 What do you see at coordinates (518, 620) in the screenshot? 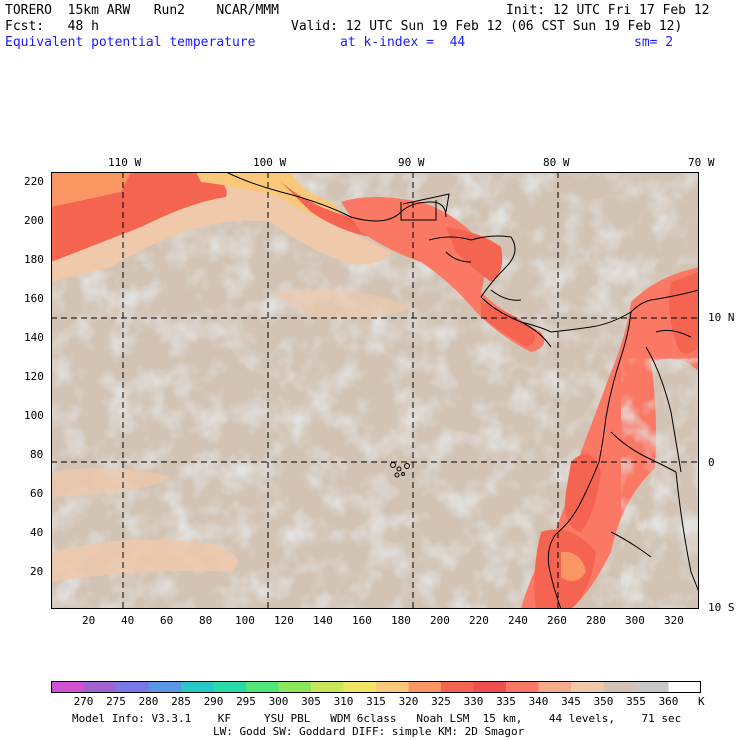
I see `x-tick: 240` at bounding box center [518, 620].